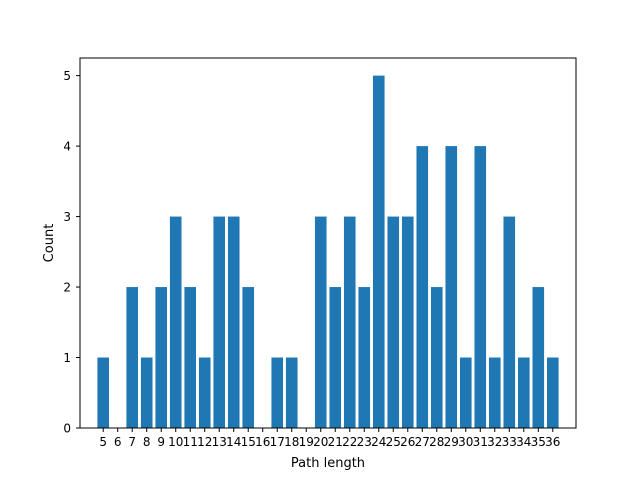 The image size is (640, 480). What do you see at coordinates (328, 463) in the screenshot?
I see `x-axis-label: Path length` at bounding box center [328, 463].